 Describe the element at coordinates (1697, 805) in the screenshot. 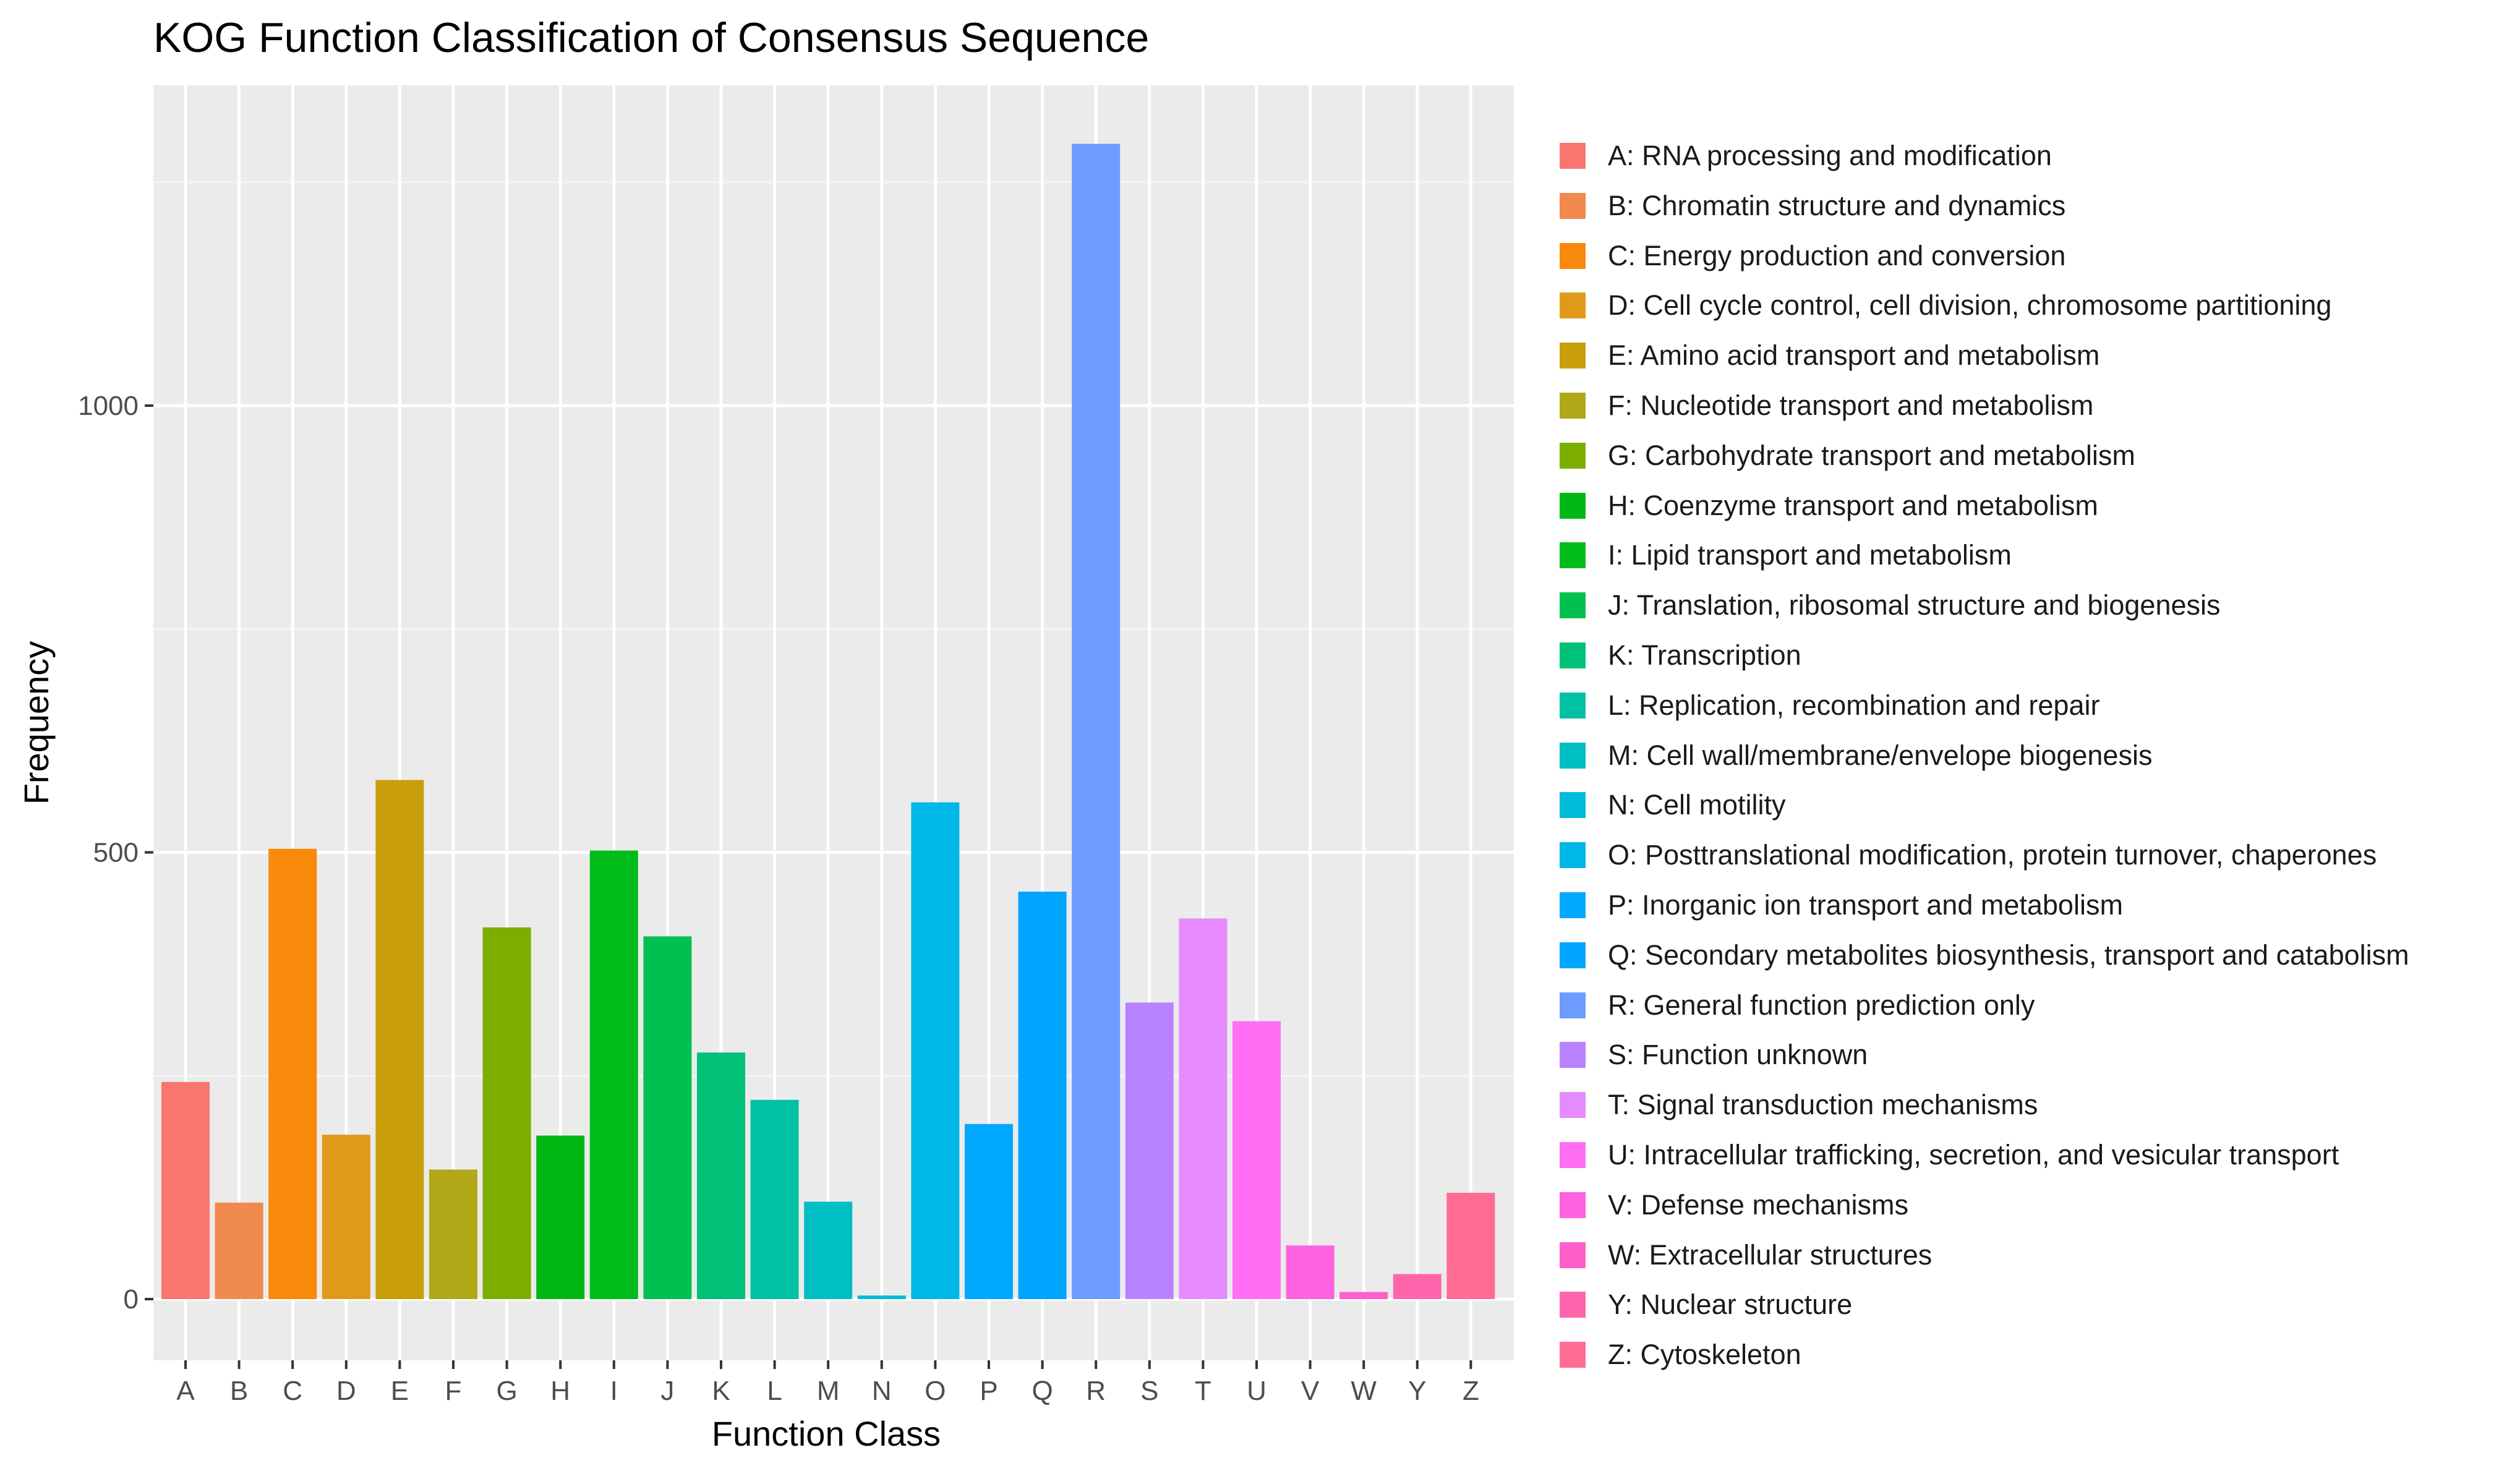

I see `legend-label: N: Cell motility` at that location.